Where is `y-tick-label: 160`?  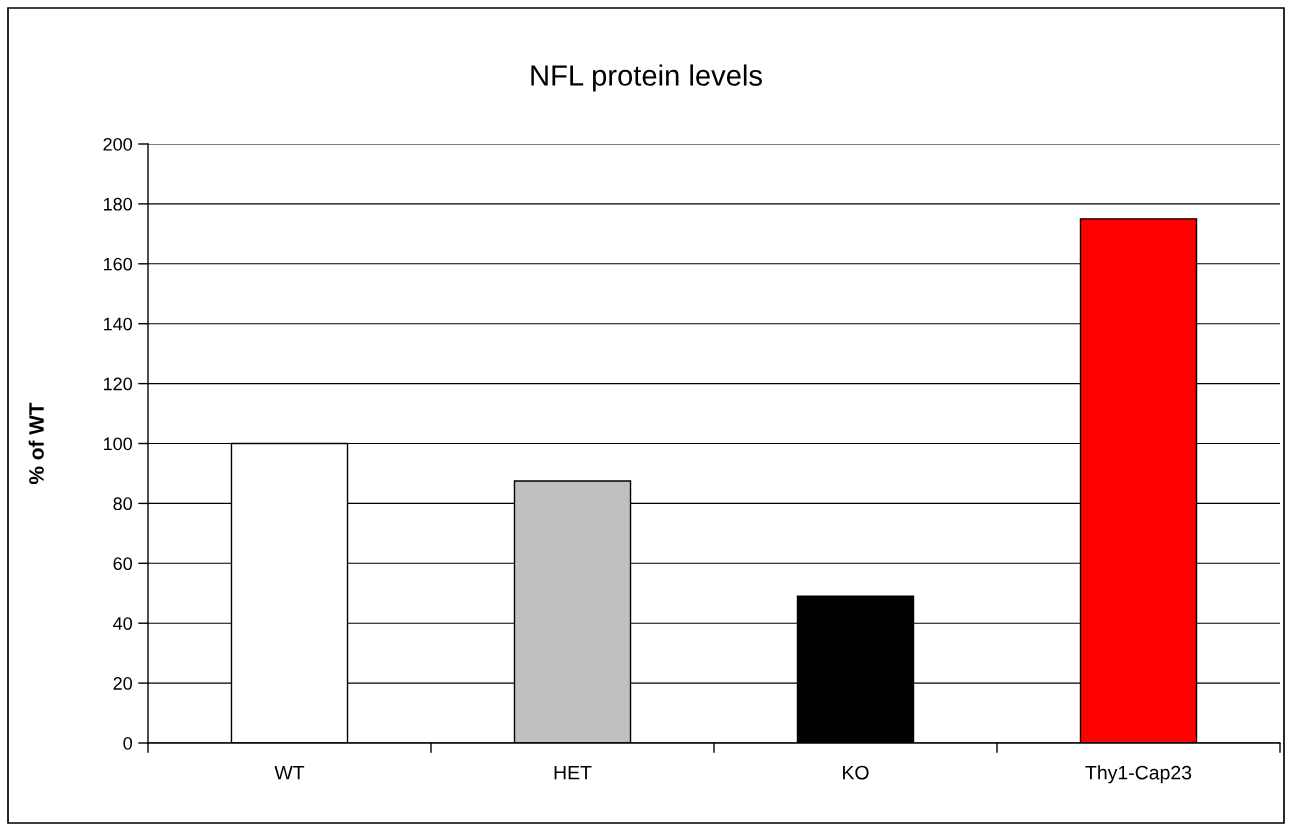
y-tick-label: 160 is located at coordinates (118, 264).